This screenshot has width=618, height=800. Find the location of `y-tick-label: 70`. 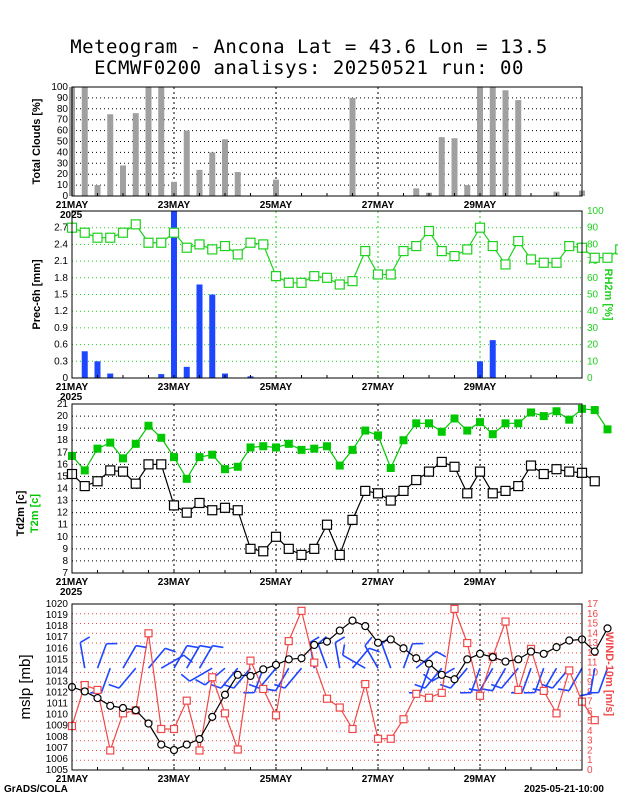

y-tick-label: 70 is located at coordinates (63, 120).